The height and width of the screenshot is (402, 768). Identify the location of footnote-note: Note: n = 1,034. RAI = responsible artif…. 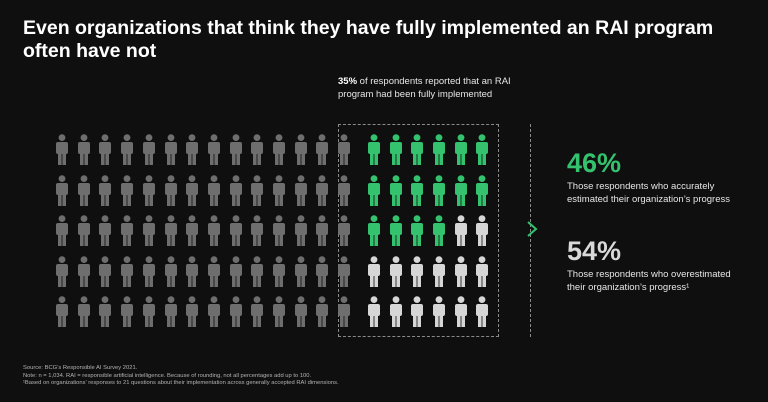
(167, 375).